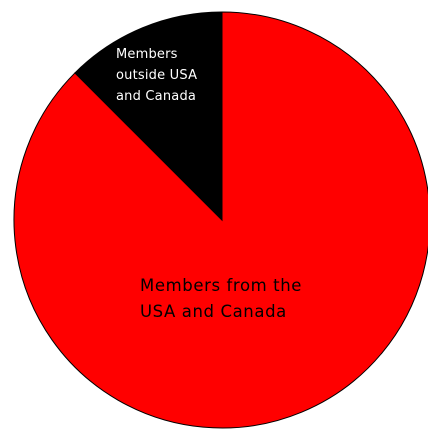  What do you see at coordinates (221, 285) in the screenshot?
I see `slice-label-line: Members from the` at bounding box center [221, 285].